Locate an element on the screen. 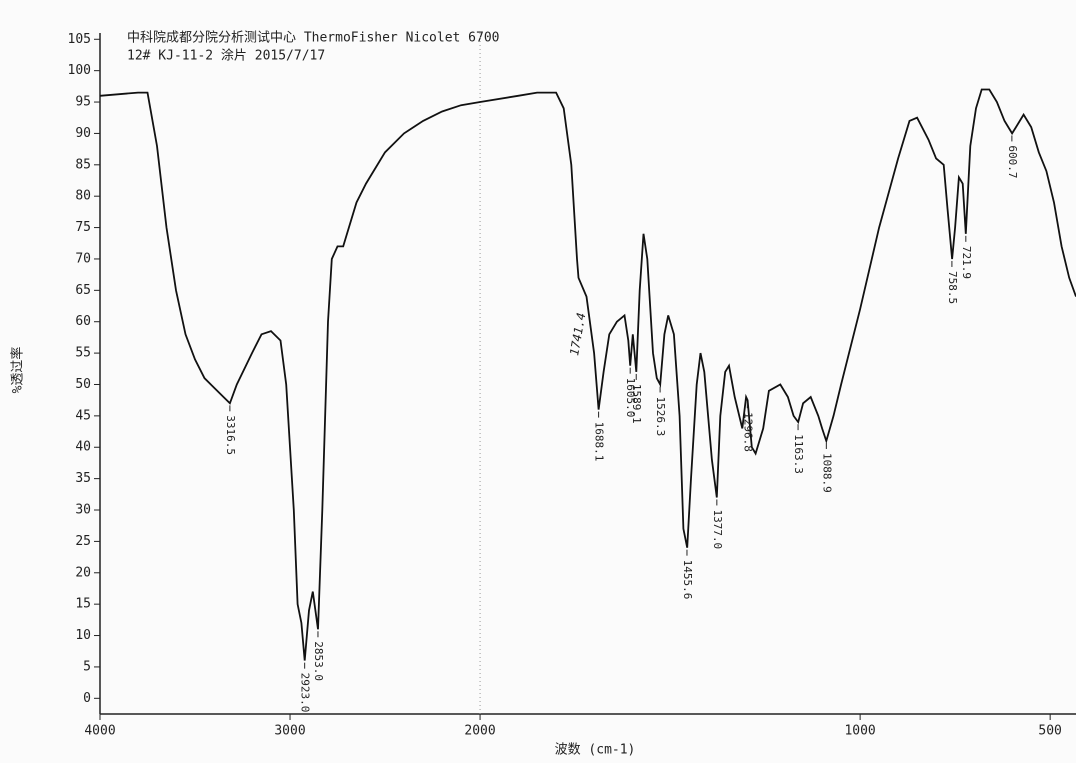 The width and height of the screenshot is (1076, 763). chart-subtitle: 12# KJ-11-2 涂片 2015/7/17 is located at coordinates (226, 56).